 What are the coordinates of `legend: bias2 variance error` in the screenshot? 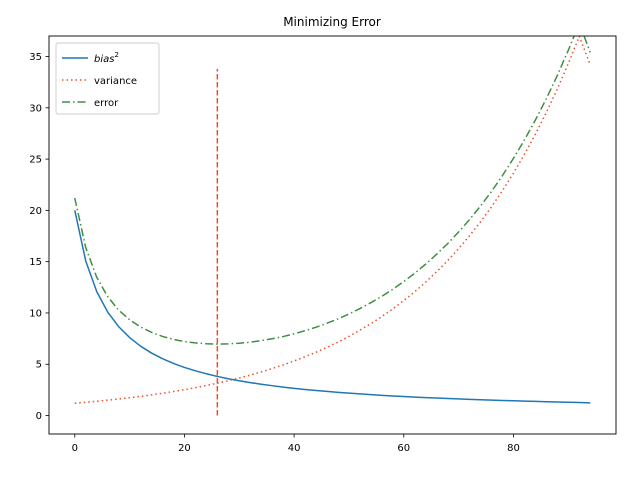 It's located at (107, 78).